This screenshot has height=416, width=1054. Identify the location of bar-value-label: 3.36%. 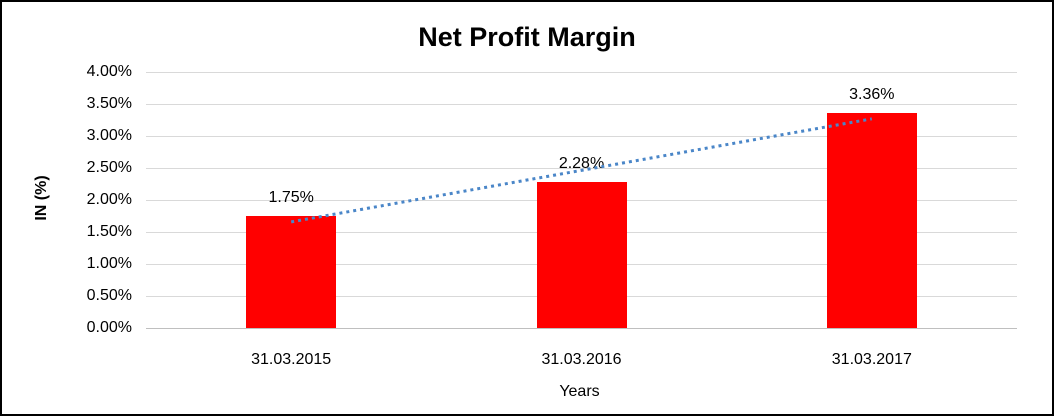
(872, 94).